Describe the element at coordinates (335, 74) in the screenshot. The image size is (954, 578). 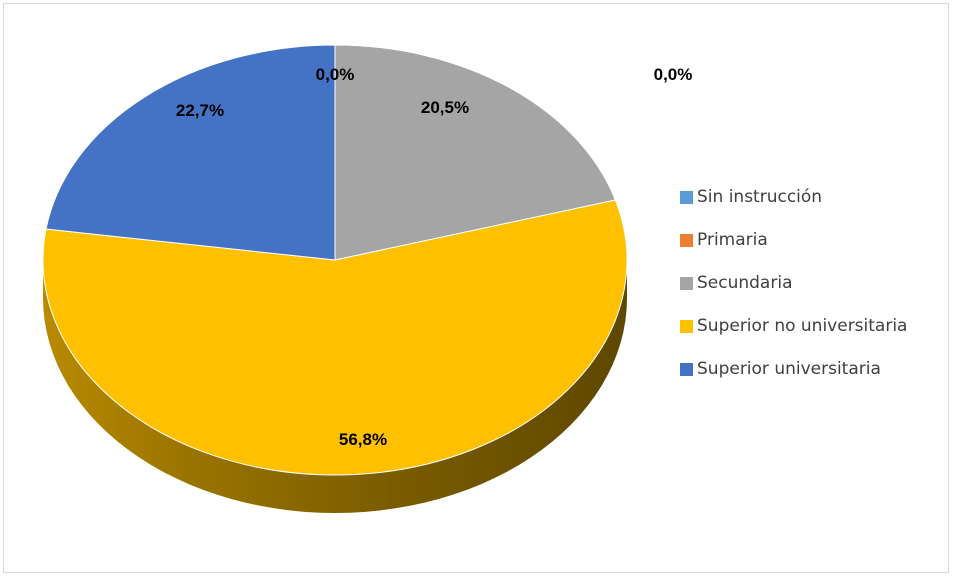
I see `data-label-0: 0,0%` at that location.